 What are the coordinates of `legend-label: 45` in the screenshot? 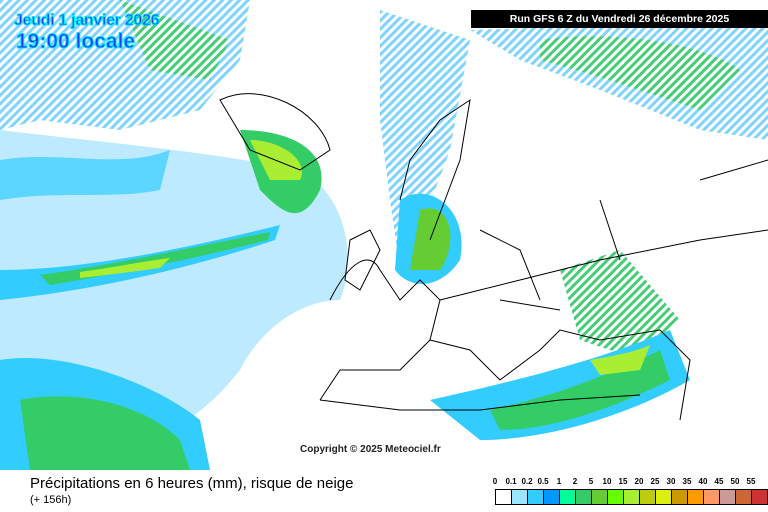 It's located at (719, 481).